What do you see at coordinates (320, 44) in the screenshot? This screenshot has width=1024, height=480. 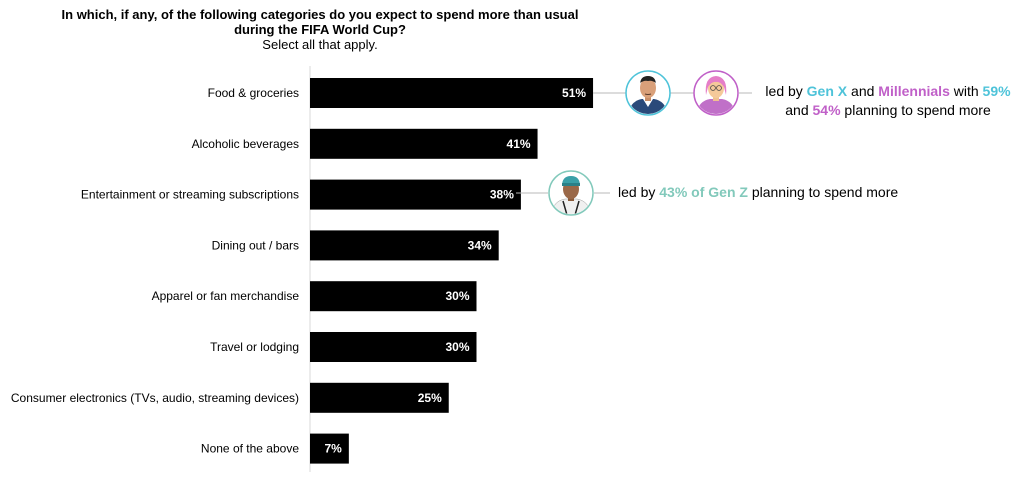 I see `title-instruction: Select all that apply.` at bounding box center [320, 44].